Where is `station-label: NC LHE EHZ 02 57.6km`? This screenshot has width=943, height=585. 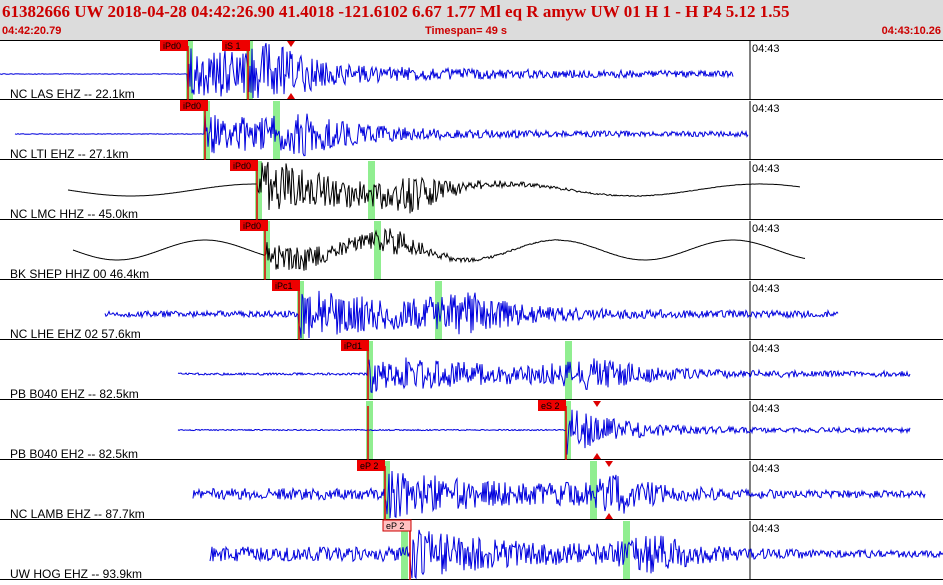 station-label: NC LHE EHZ 02 57.6km is located at coordinates (75, 334).